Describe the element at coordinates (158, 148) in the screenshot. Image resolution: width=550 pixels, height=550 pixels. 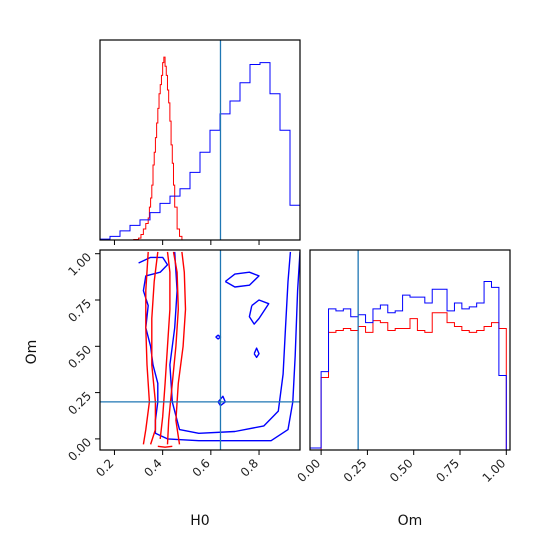
I see `h0-hist-series-a` at that location.